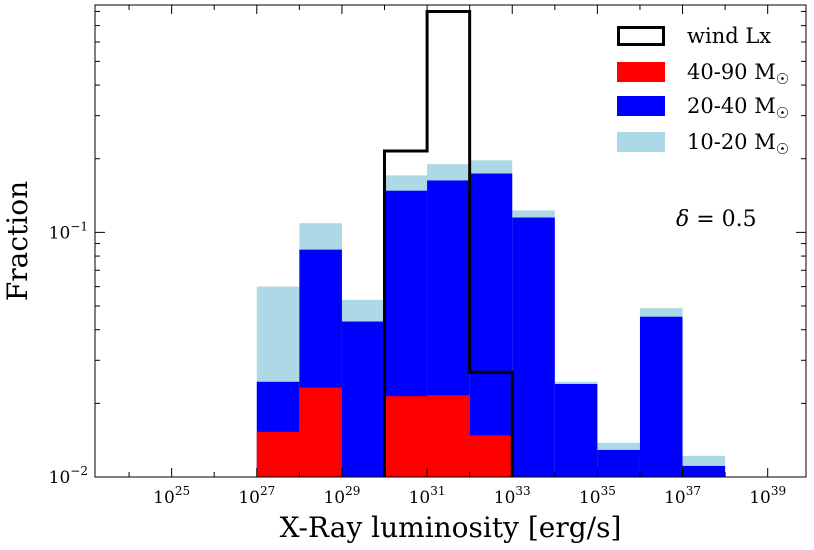 This screenshot has height=550, width=814. What do you see at coordinates (17, 241) in the screenshot?
I see `y-axis-title: Fraction` at bounding box center [17, 241].